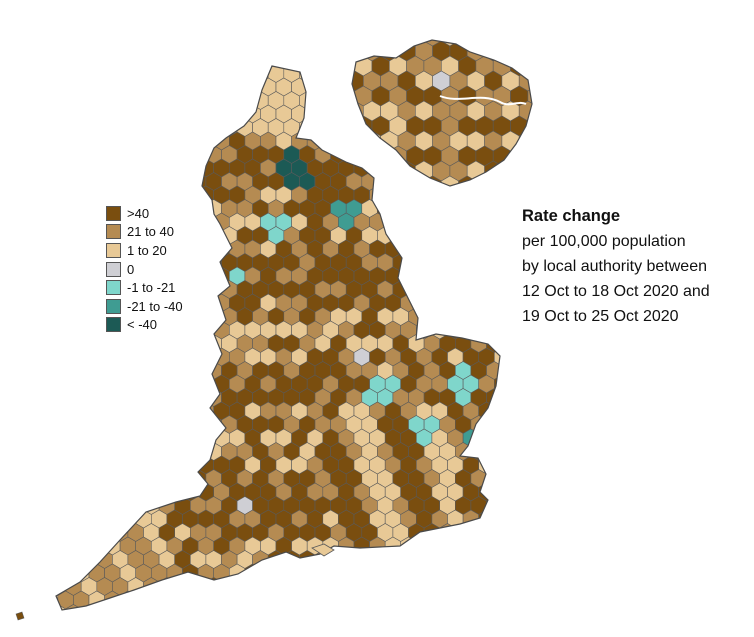  Describe the element at coordinates (150, 232) in the screenshot. I see `legend-label: 21 to 40` at that location.